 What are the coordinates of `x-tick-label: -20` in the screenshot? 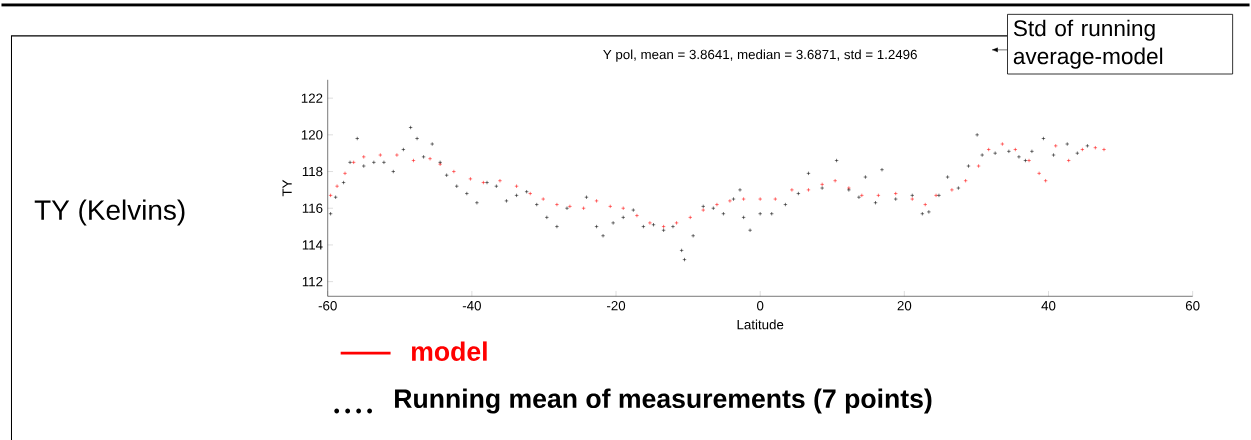 It's located at (616, 305).